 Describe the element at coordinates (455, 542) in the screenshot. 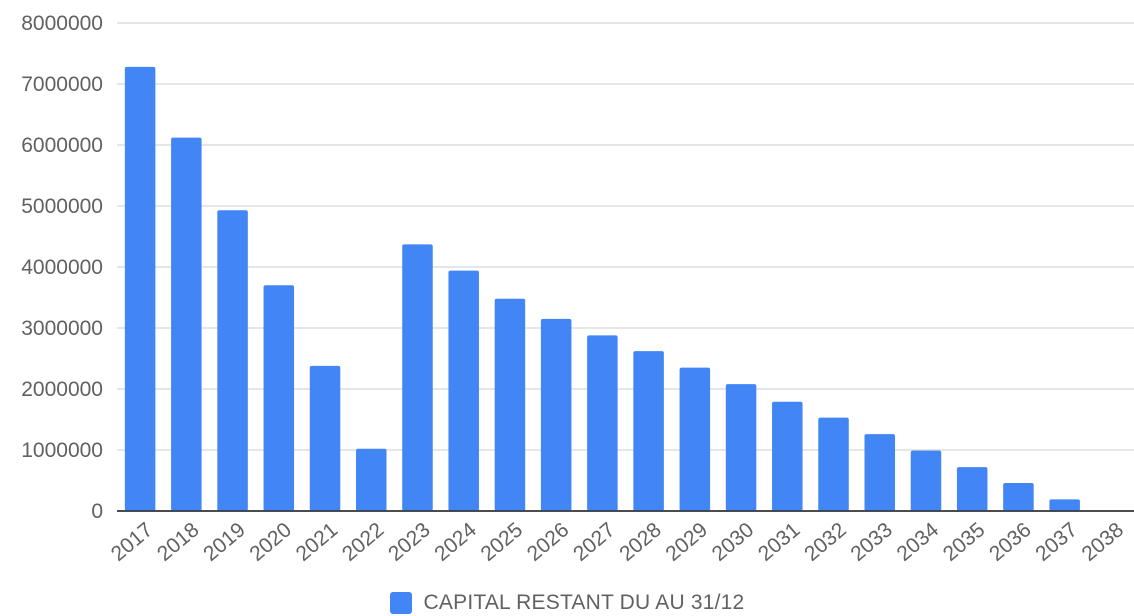

I see `x-tick-label: 2024` at that location.